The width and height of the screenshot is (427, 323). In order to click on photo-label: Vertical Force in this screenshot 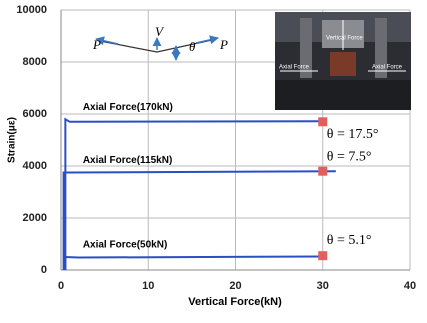, I will do `click(344, 39)`.